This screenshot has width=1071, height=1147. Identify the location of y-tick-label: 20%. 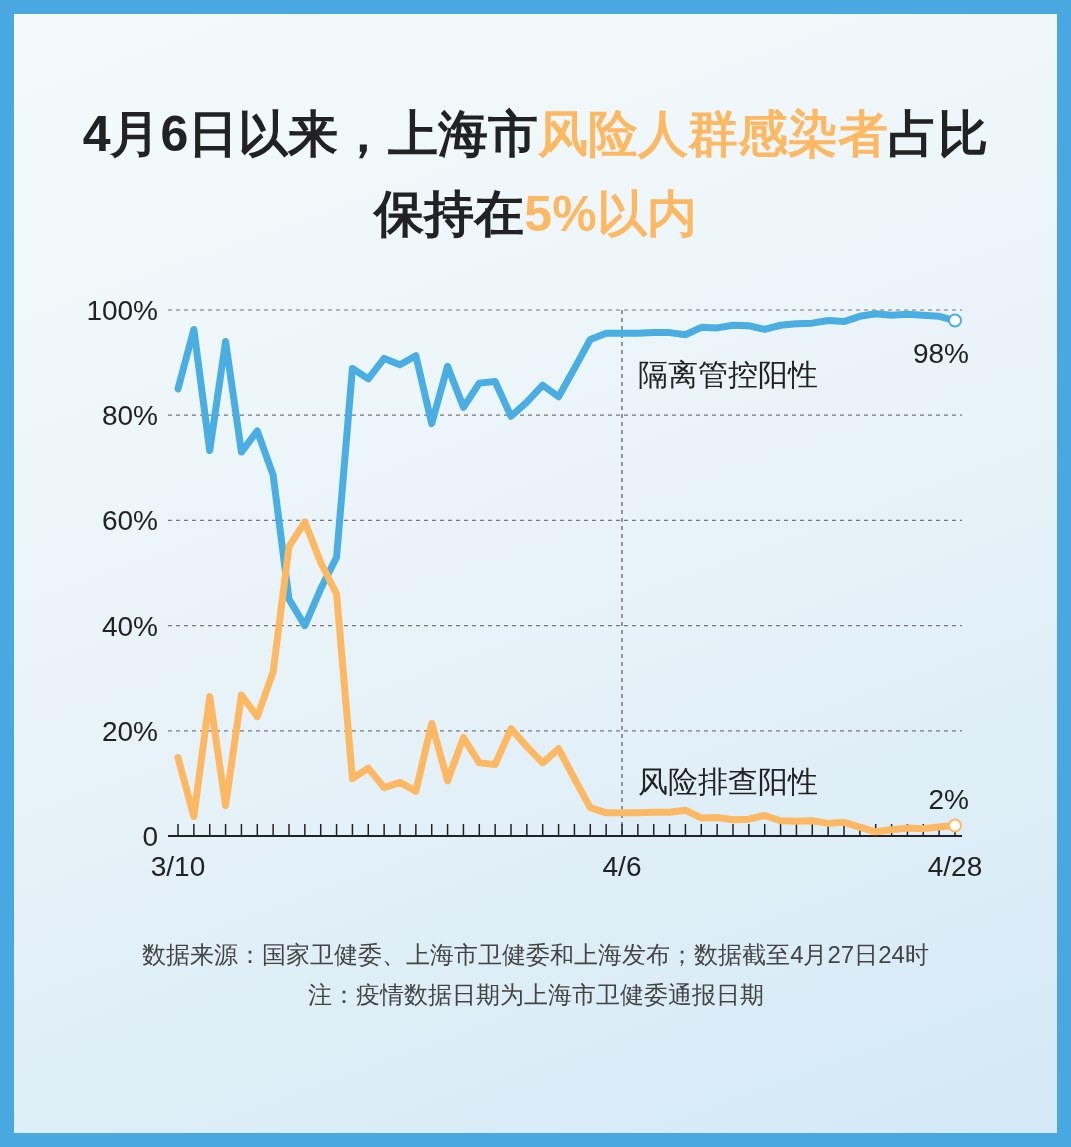
(129, 731).